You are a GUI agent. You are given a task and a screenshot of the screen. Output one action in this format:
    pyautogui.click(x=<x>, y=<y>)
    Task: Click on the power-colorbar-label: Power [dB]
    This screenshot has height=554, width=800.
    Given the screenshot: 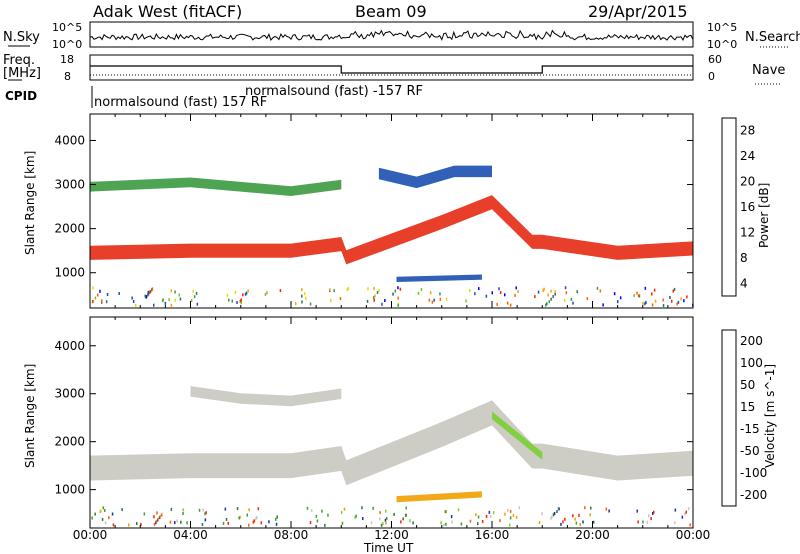 What is the action you would take?
    pyautogui.click(x=764, y=215)
    